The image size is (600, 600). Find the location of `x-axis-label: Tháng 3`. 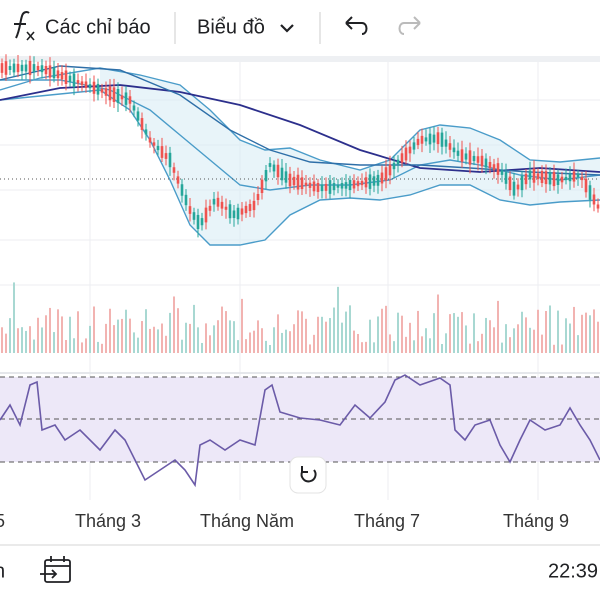

x-axis-label: Tháng 3 is located at coordinates (108, 521).